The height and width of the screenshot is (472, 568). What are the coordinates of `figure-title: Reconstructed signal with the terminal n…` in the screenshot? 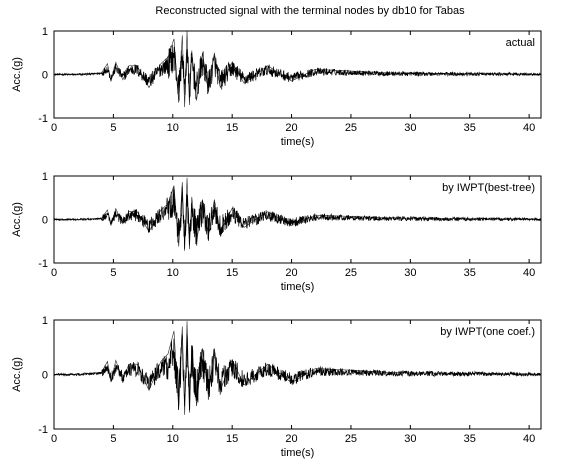 It's located at (310, 11).